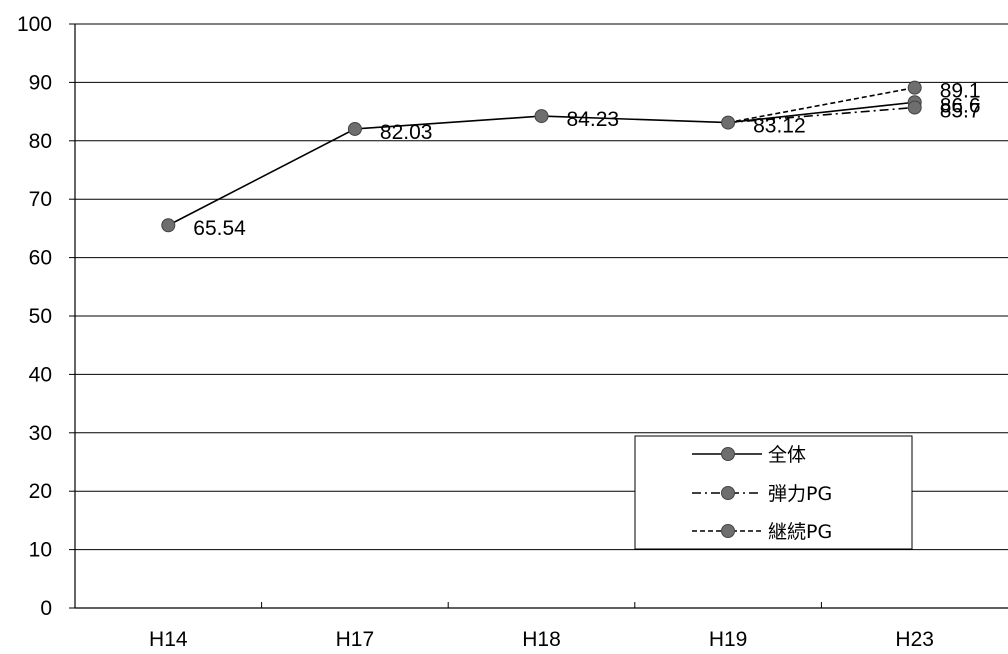  I want to click on legend-item-keizoku: 継続PG, so click(762, 532).